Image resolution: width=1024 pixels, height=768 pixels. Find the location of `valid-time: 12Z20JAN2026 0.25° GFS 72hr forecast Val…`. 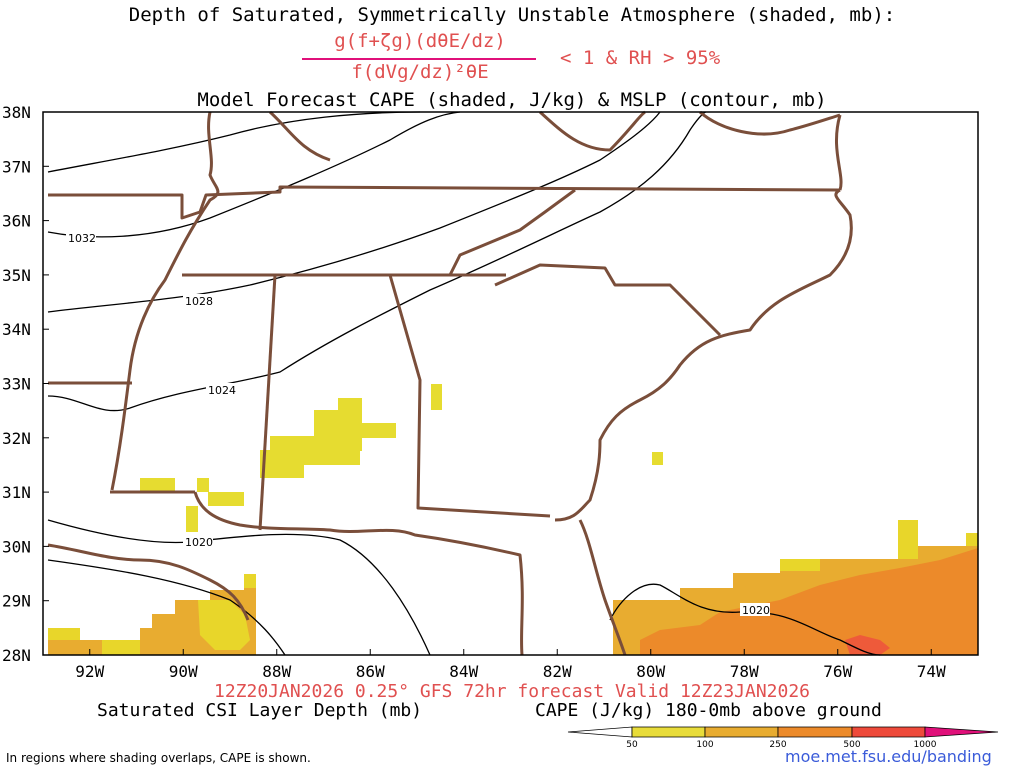

valid-time: 12Z20JAN2026 0.25° GFS 72hr forecast Val… is located at coordinates (512, 691).